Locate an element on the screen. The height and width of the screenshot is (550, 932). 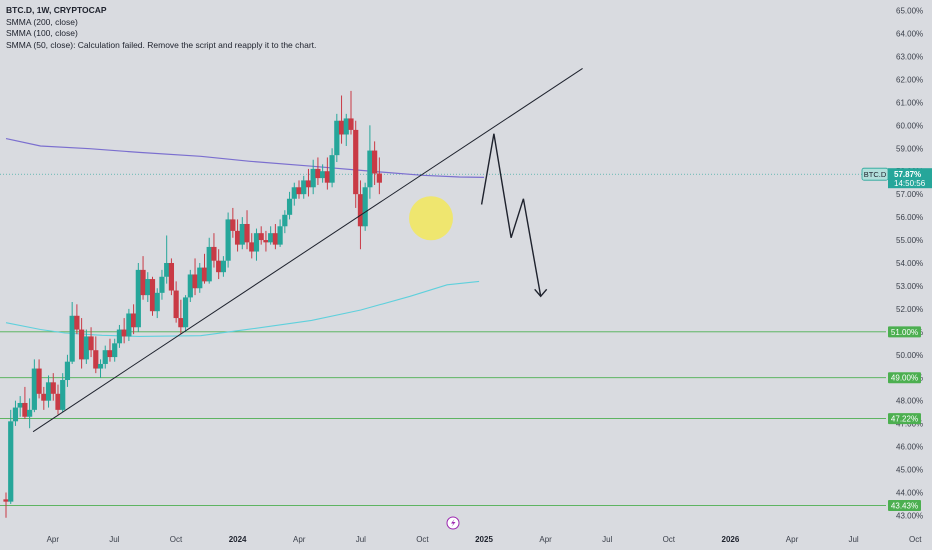
level-price-label: 49.00% is located at coordinates (904, 378).